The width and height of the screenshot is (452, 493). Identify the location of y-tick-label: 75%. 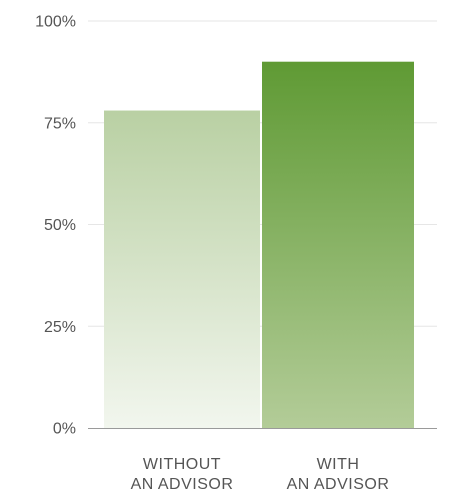
(60, 123).